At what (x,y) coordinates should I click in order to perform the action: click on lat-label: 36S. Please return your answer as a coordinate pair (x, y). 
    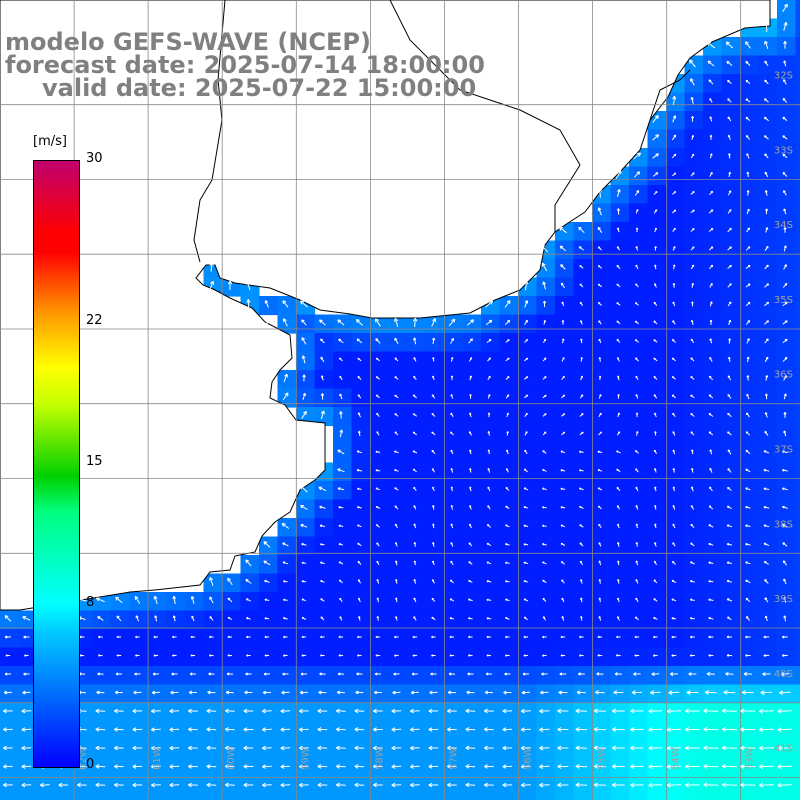
    Looking at the image, I should click on (783, 375).